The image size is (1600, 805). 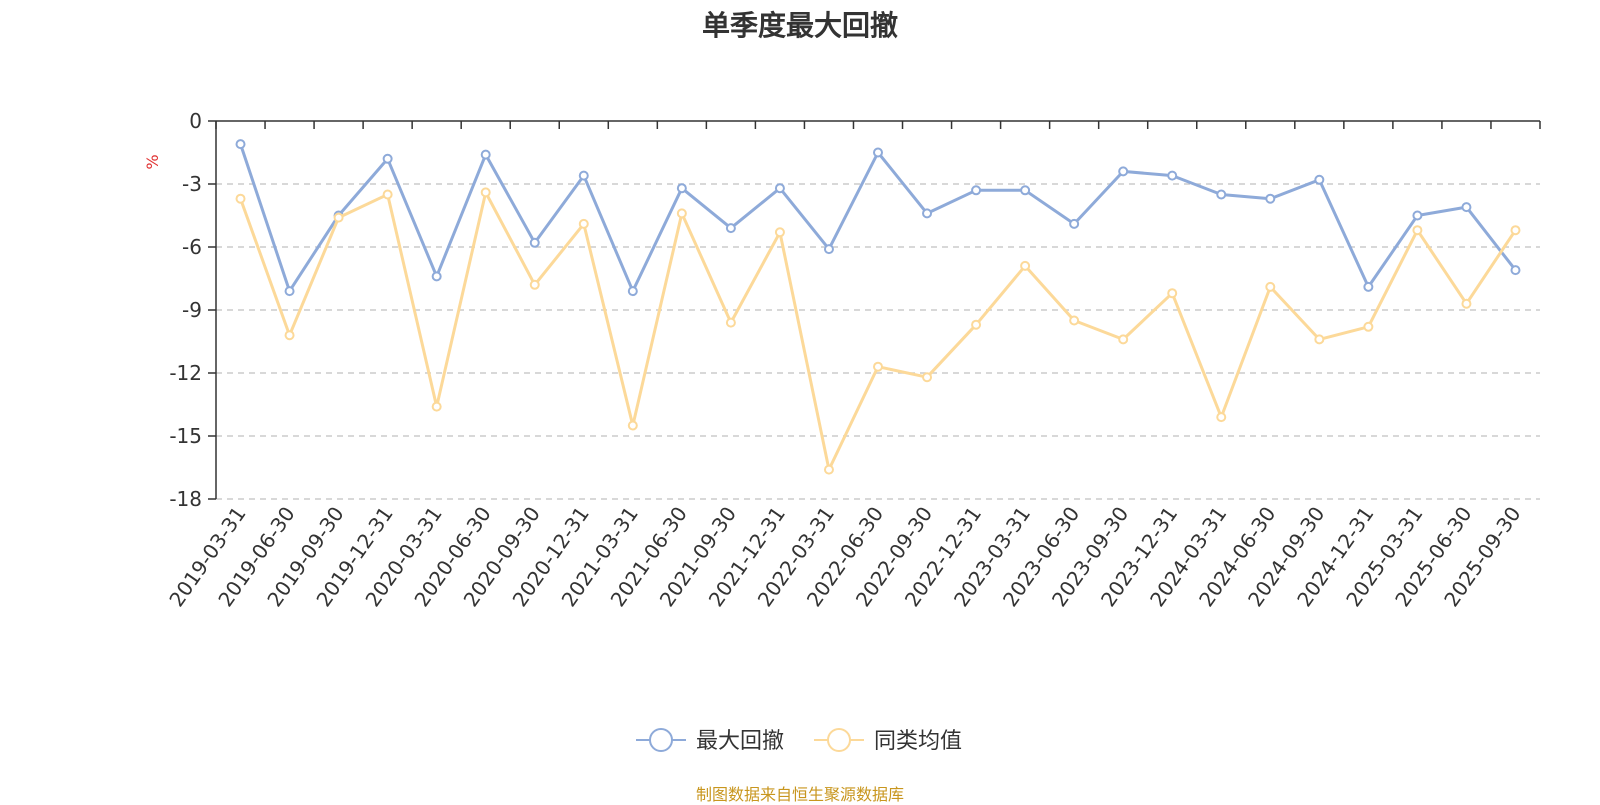 I want to click on y-tick-label: -3, so click(x=192, y=184).